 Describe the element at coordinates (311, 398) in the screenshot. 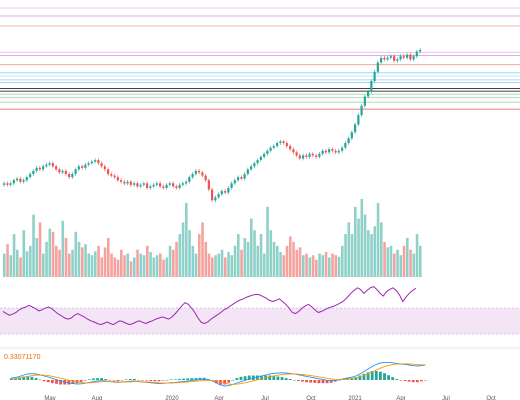

I see `x-tick-label: Oct` at that location.